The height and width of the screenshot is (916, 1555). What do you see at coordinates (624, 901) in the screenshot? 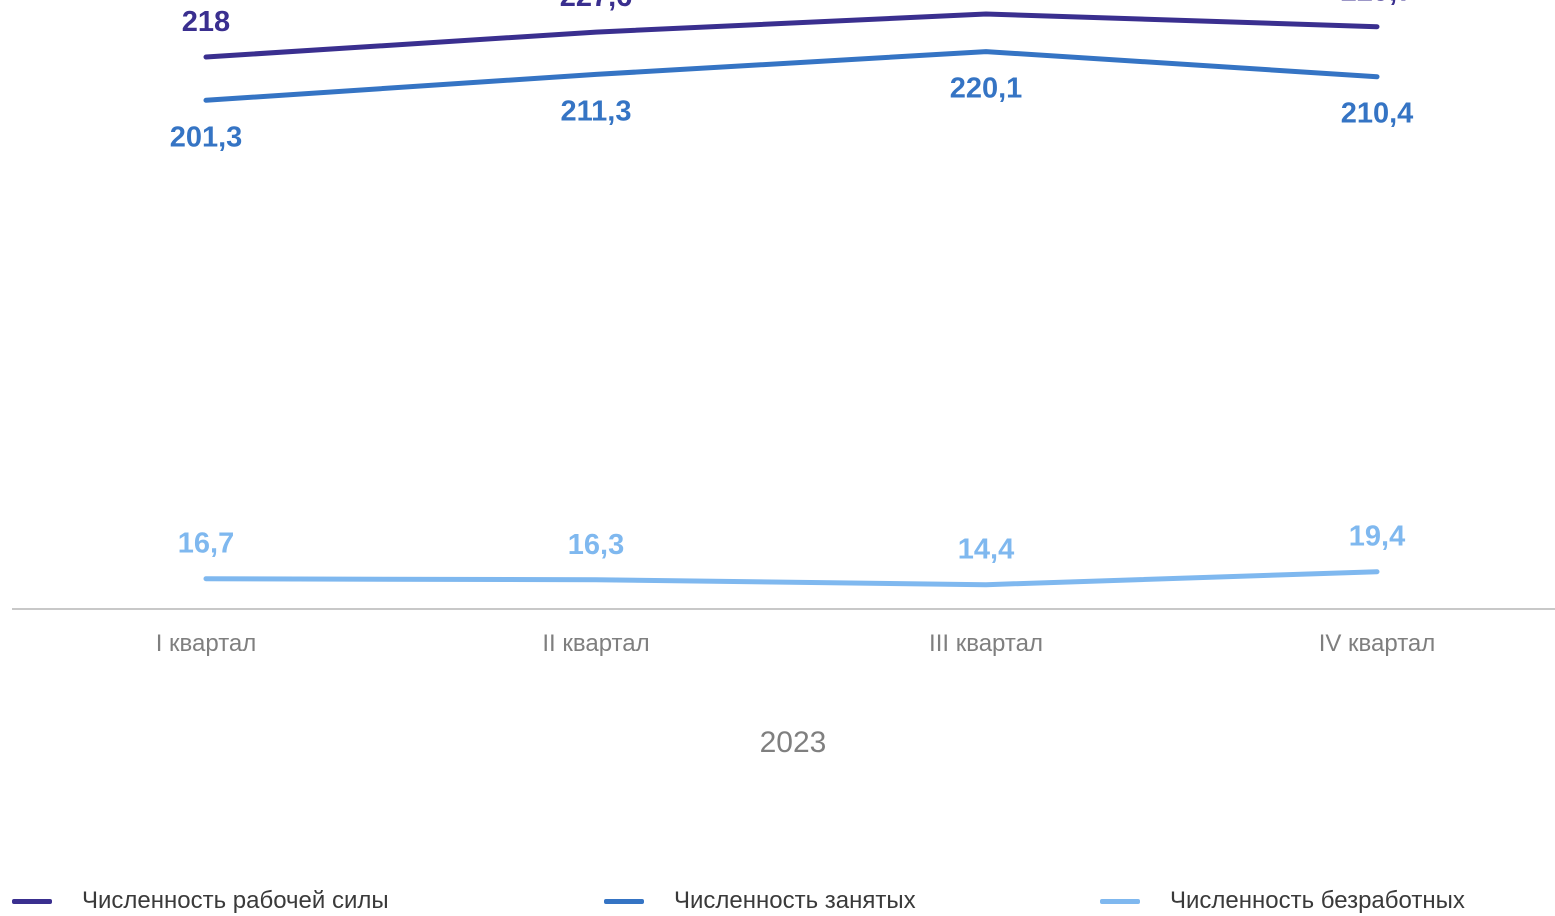
I see `legend-swatch-employed` at bounding box center [624, 901].